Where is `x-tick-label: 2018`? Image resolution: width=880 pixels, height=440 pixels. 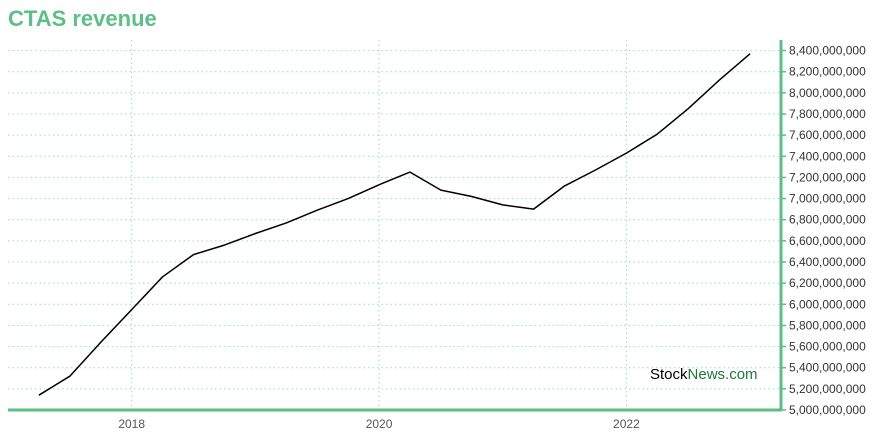 x-tick-label: 2018 is located at coordinates (131, 424).